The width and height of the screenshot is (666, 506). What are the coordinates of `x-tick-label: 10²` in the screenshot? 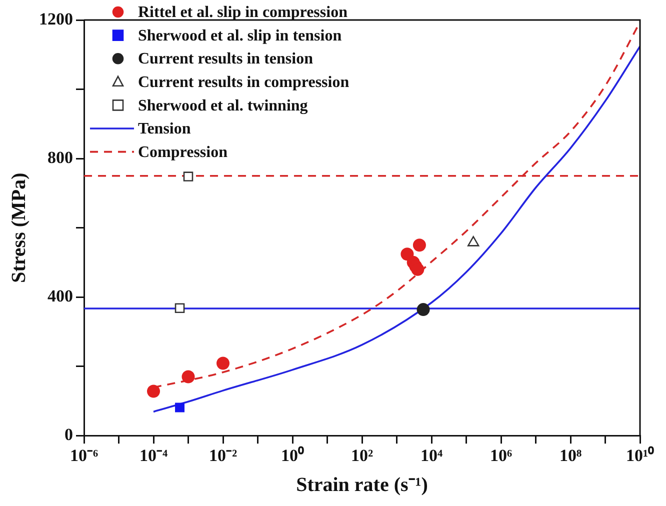 It's located at (362, 456).